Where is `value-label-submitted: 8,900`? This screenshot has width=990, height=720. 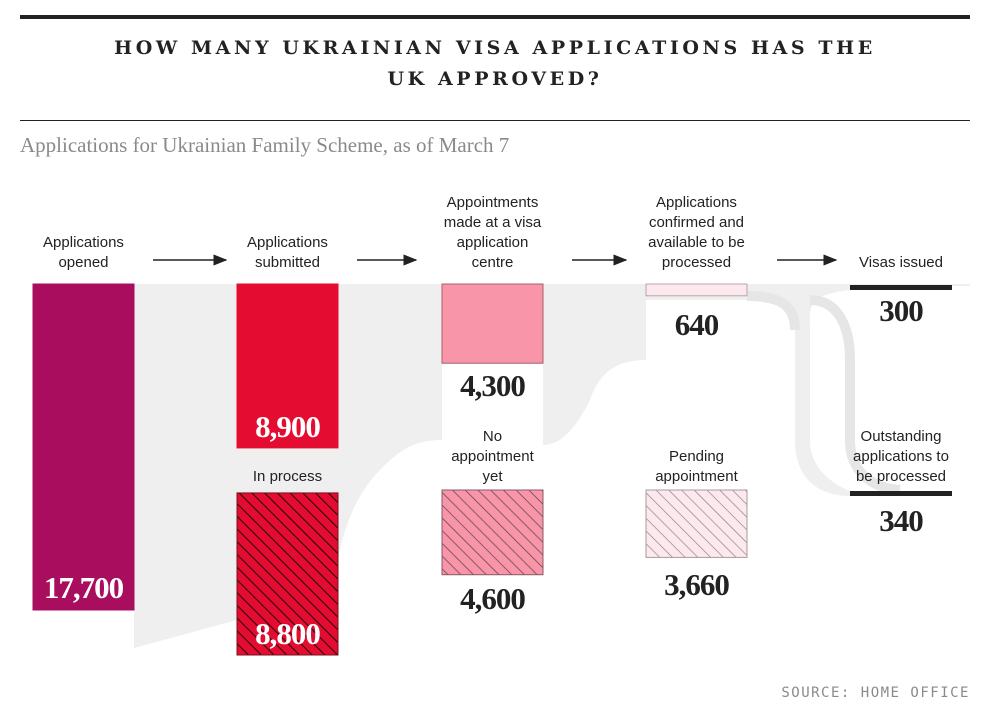 value-label-submitted: 8,900 is located at coordinates (287, 426).